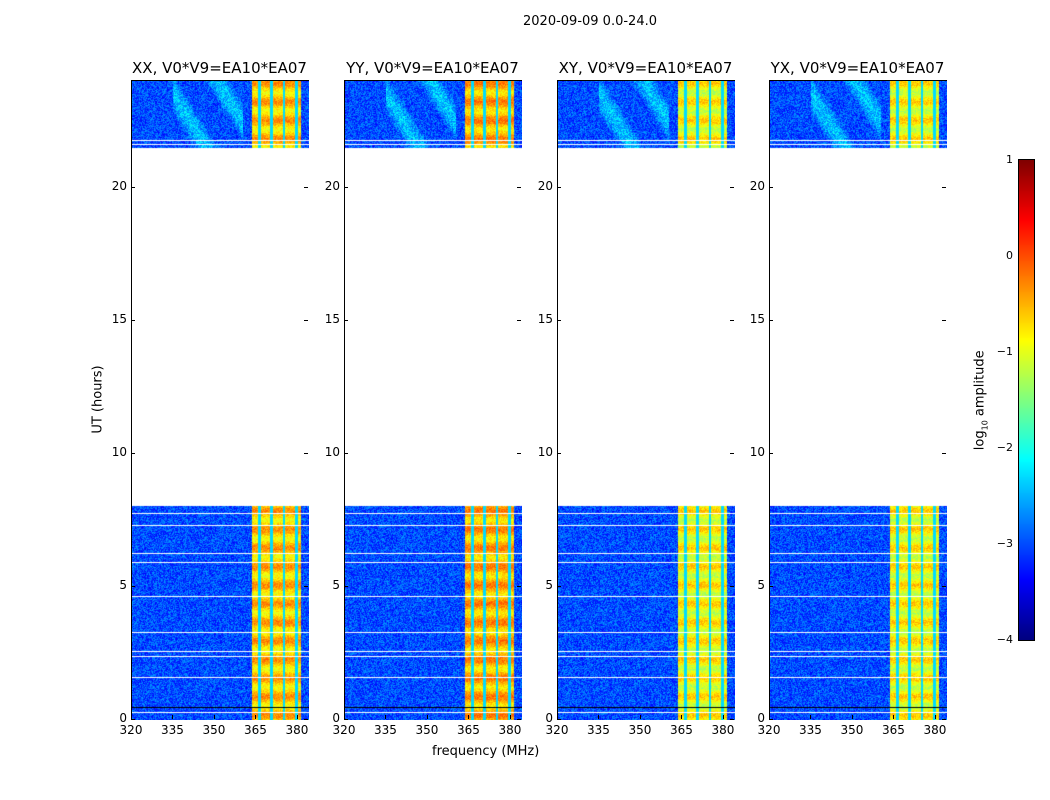 The width and height of the screenshot is (1050, 800). Describe the element at coordinates (857, 68) in the screenshot. I see `panel-title: YX, V0*V9=EA10*EA07` at that location.